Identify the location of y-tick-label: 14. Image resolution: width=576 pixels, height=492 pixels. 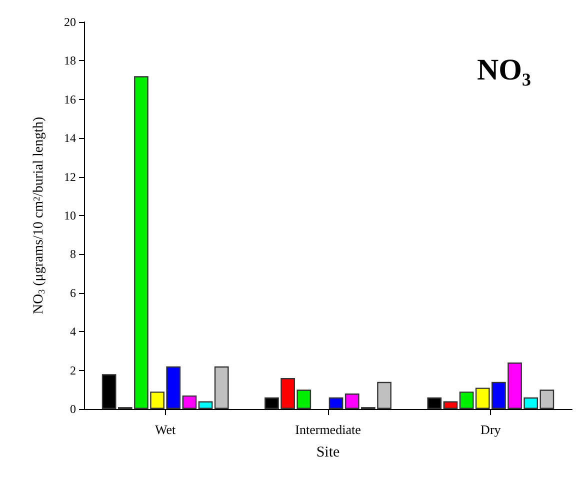
(70, 138).